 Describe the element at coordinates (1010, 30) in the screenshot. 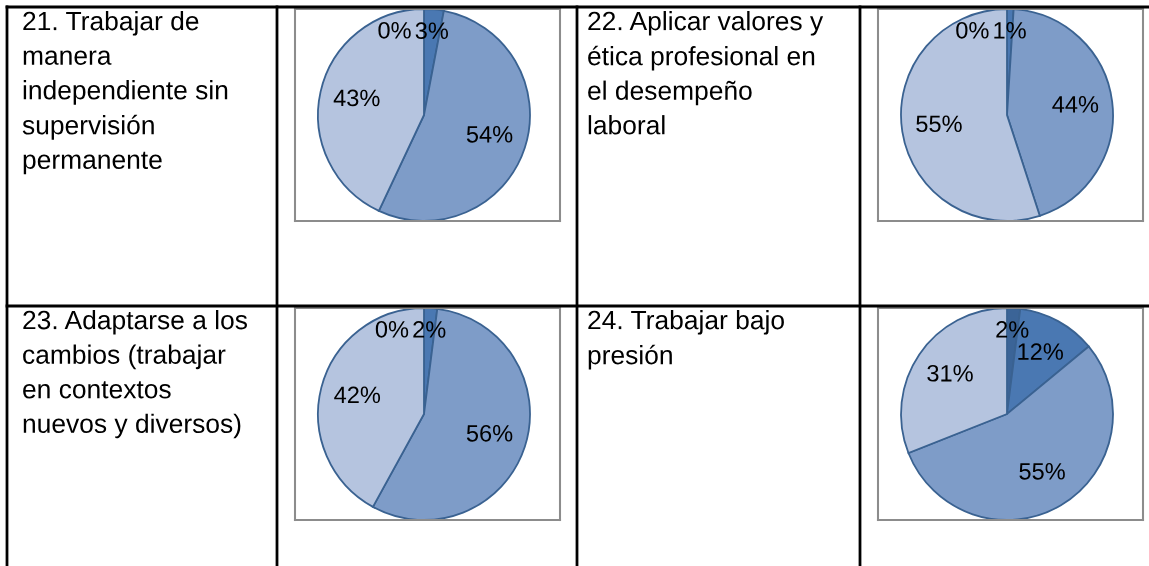

I see `data-label: 1%` at that location.